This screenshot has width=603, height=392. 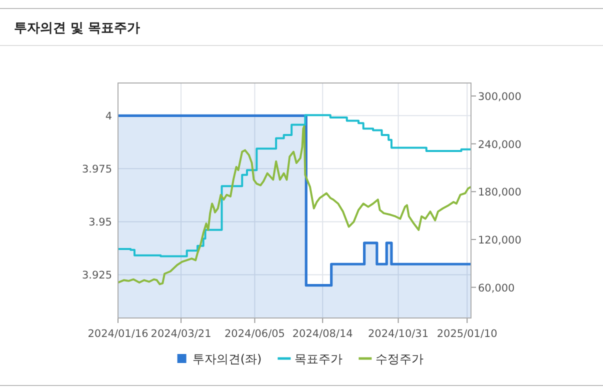 What do you see at coordinates (398, 334) in the screenshot?
I see `x-tick-label: 2024/10/31` at bounding box center [398, 334].